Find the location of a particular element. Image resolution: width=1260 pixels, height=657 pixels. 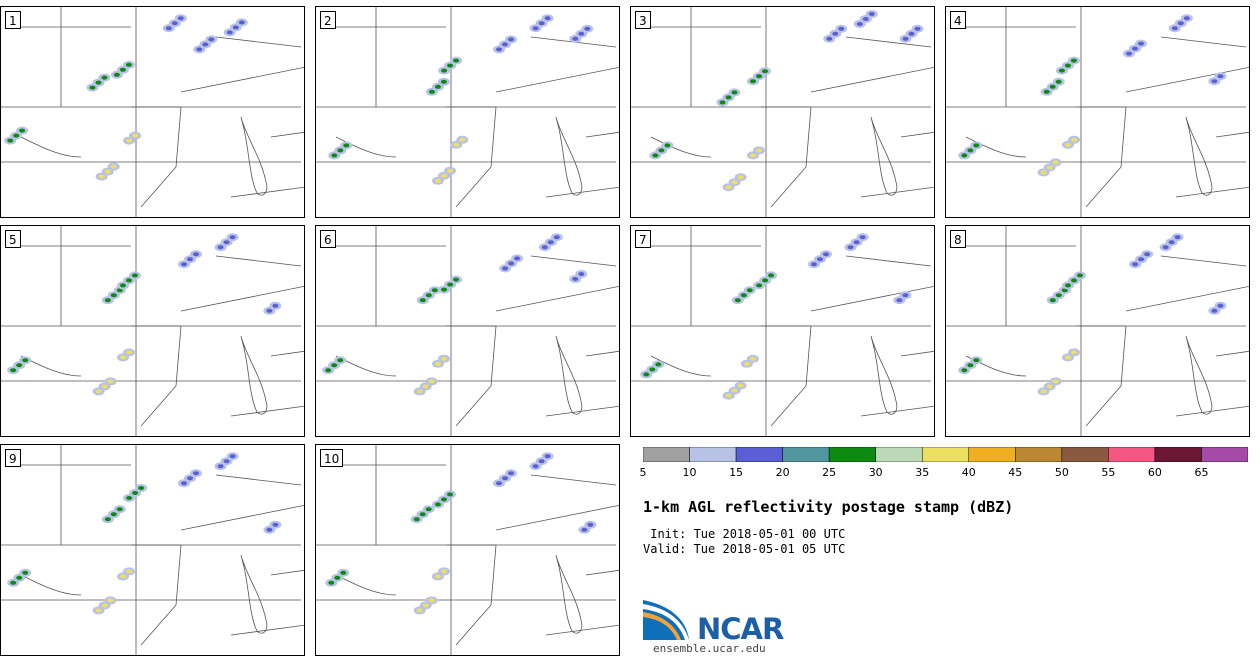

ensemble-member-panel: 6 is located at coordinates (467, 331).